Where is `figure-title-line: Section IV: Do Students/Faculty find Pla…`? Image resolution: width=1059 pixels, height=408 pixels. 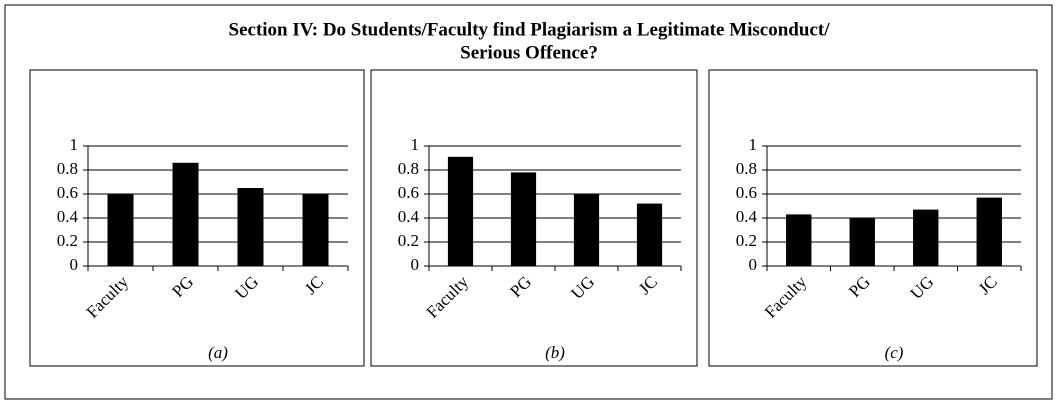
figure-title-line: Section IV: Do Students/Faculty find Pla… is located at coordinates (530, 29).